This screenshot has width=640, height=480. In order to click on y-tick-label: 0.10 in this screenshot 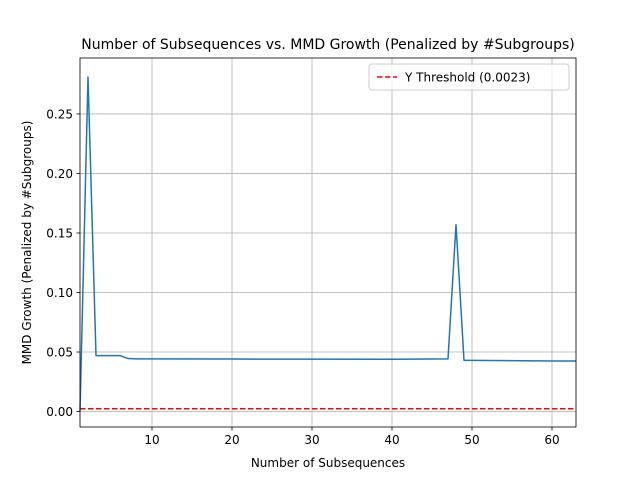, I will do `click(59, 293)`.